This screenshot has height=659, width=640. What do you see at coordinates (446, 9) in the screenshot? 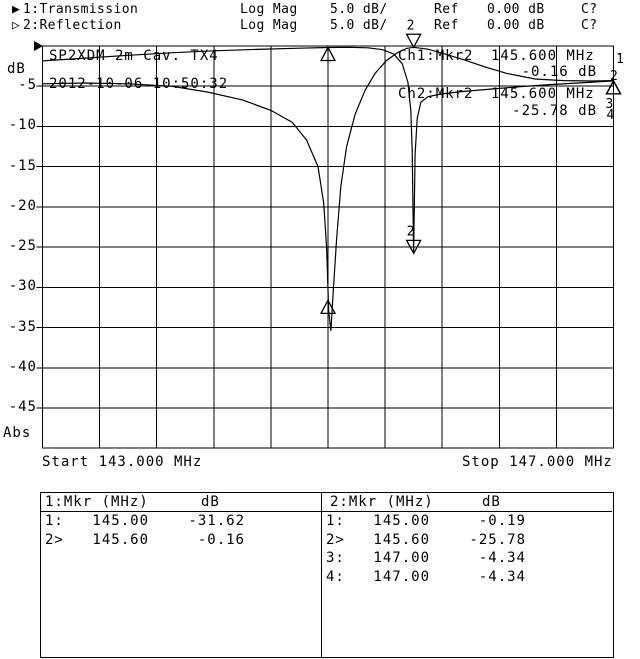
I see `channel1-ref-label: Ref` at bounding box center [446, 9].